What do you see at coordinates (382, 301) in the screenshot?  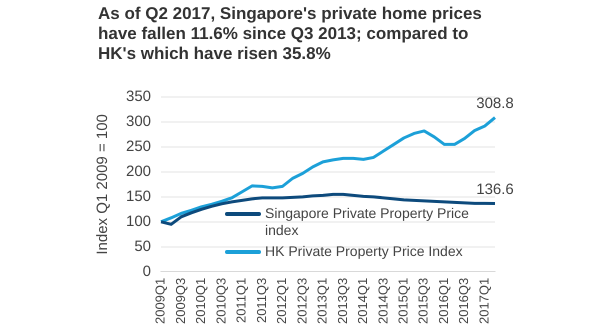 I see `x-tick-label: 2014Q3` at bounding box center [382, 301].